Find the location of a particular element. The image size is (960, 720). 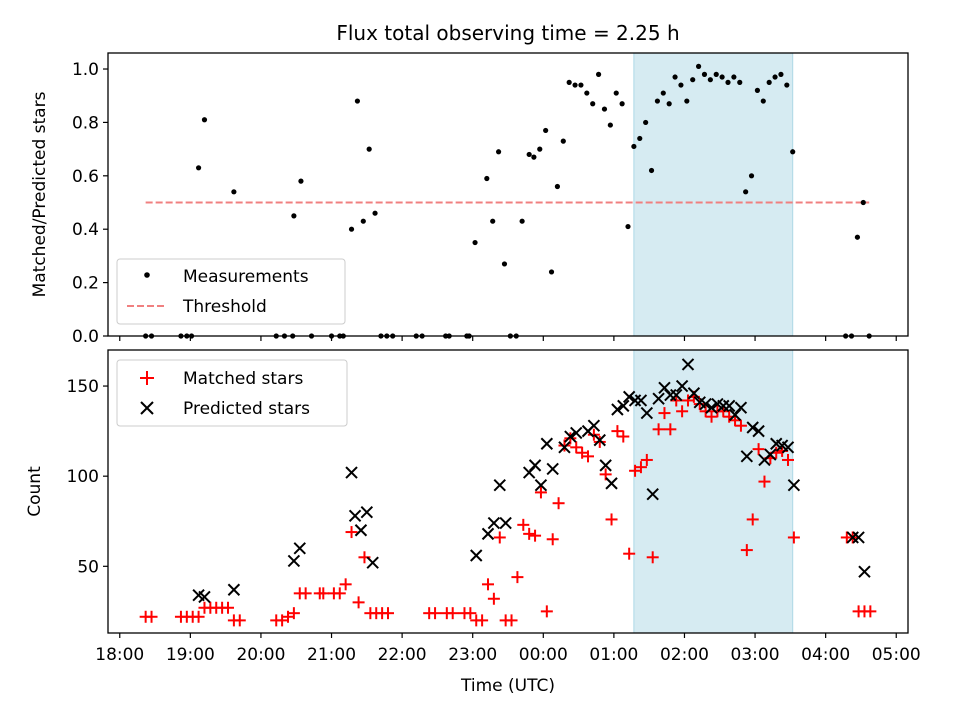

bottom-shaded-span is located at coordinates (713, 491).